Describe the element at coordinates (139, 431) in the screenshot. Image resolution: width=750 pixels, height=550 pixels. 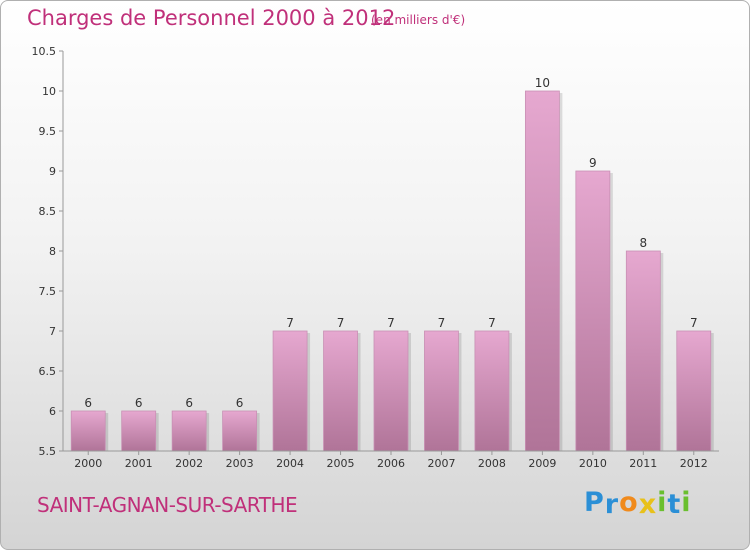
I see `bar-2001` at that location.